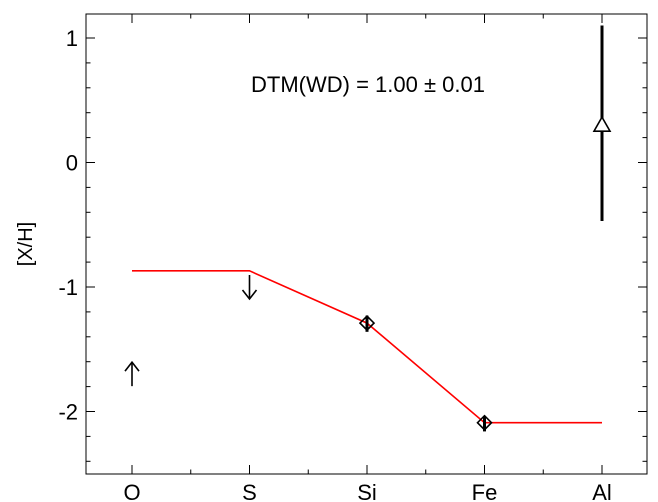 This screenshot has width=658, height=502. What do you see at coordinates (68, 225) in the screenshot?
I see `y-tick-labels: 1 0 -1 -2` at bounding box center [68, 225].